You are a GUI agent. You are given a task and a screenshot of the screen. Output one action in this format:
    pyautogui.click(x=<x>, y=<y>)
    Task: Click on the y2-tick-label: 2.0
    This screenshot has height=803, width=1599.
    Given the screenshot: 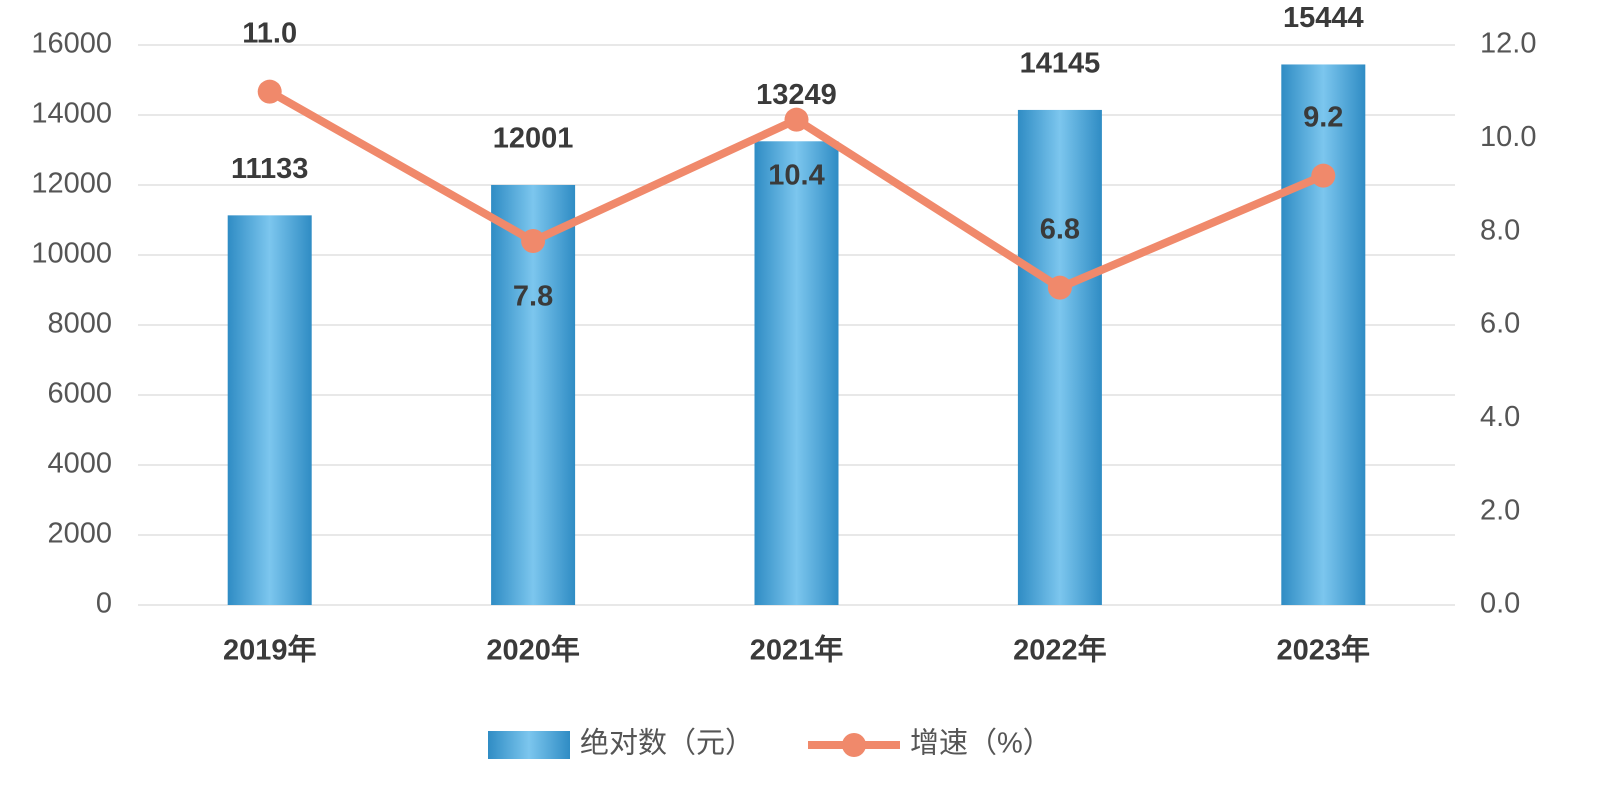 What is the action you would take?
    pyautogui.click(x=1500, y=510)
    